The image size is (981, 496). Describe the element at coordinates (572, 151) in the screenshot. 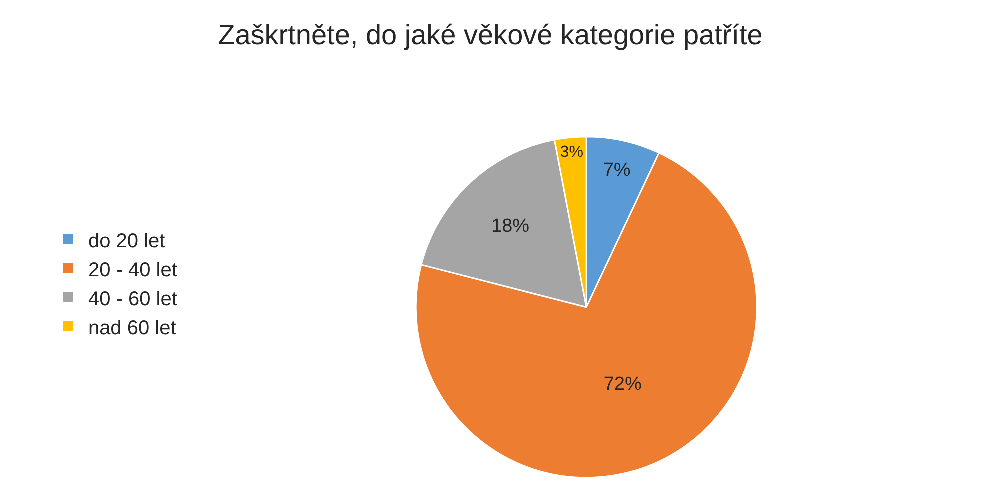

I see `data-label: 3%` at that location.